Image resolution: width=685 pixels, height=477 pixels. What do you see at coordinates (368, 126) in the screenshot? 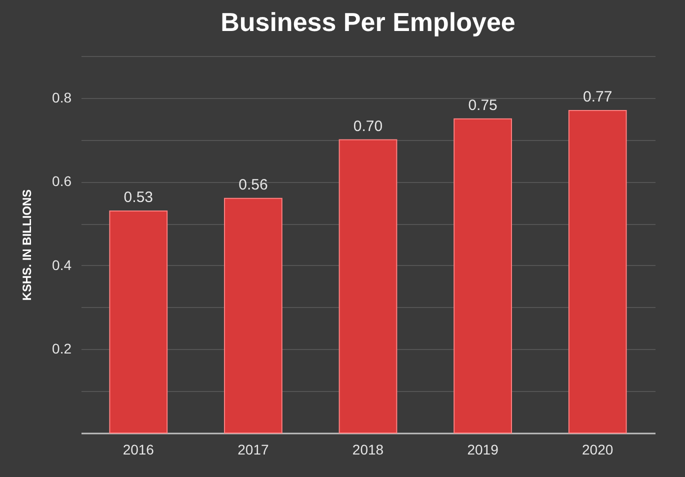
I see `data-label: 0.70` at bounding box center [368, 126].